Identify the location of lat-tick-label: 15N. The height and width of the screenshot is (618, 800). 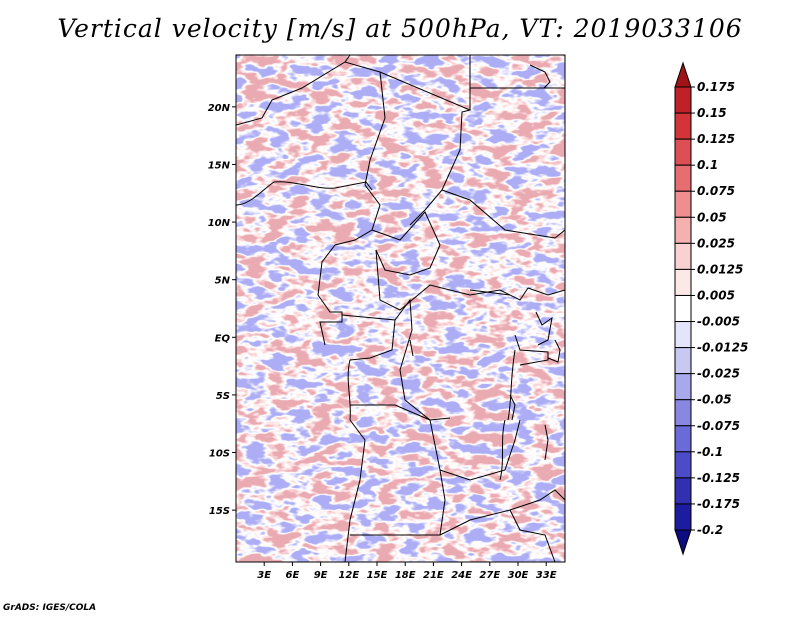
(219, 165).